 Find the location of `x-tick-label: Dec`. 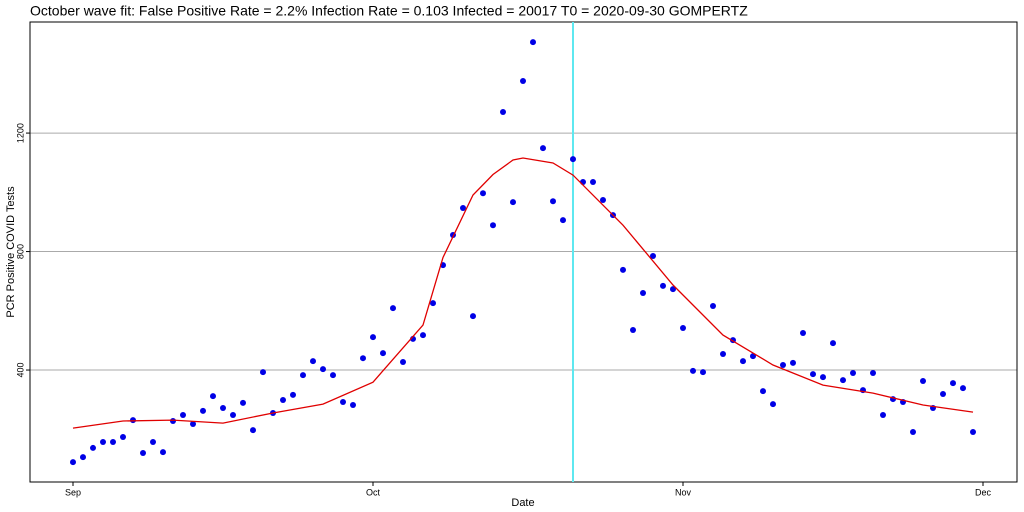

x-tick-label: Dec is located at coordinates (983, 492).